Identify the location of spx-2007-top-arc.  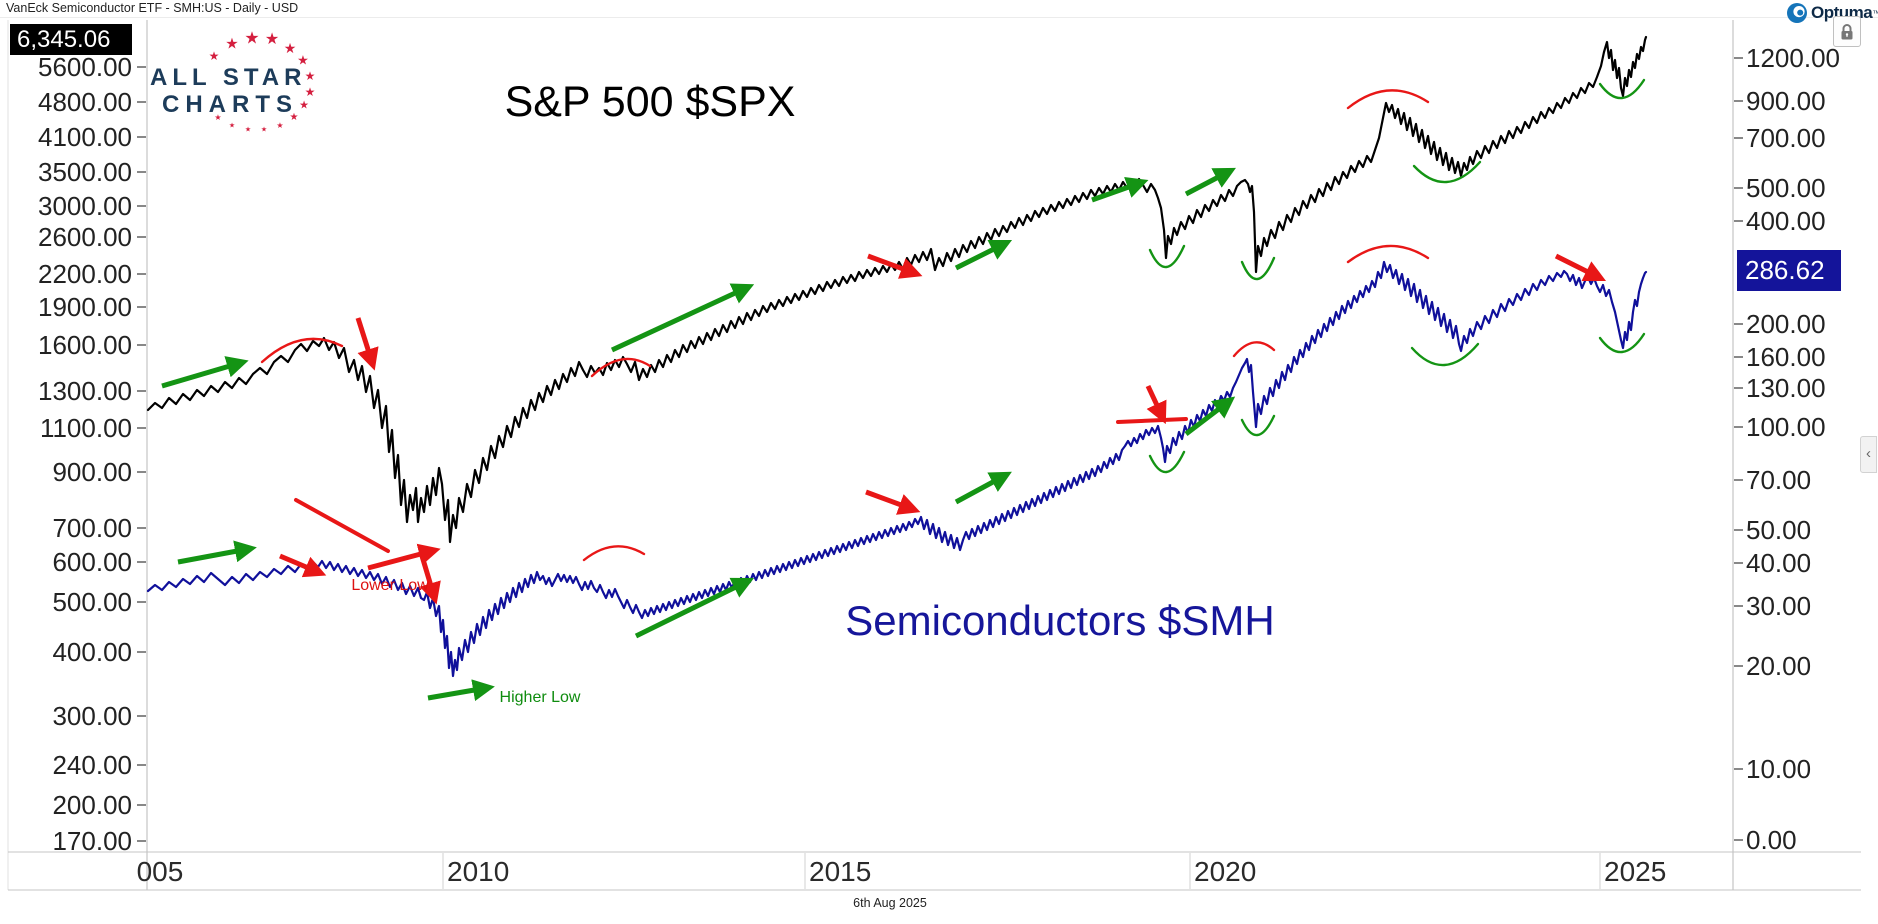
(302, 350).